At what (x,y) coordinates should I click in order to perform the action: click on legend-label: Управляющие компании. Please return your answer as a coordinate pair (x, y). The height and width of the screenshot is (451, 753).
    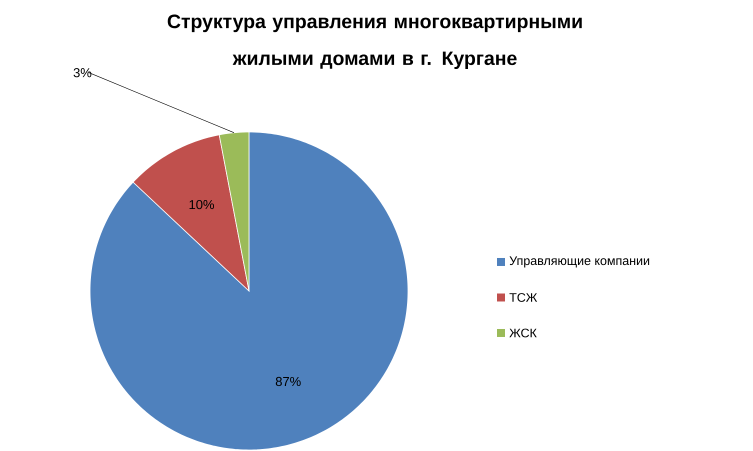
    Looking at the image, I should click on (580, 262).